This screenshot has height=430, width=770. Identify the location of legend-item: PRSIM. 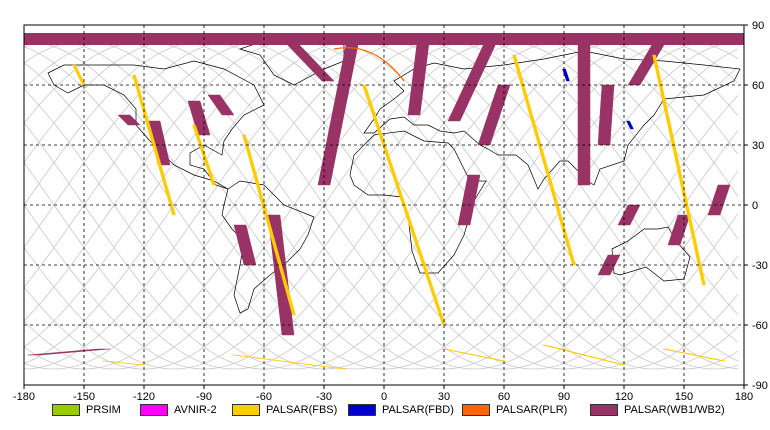
(86, 410).